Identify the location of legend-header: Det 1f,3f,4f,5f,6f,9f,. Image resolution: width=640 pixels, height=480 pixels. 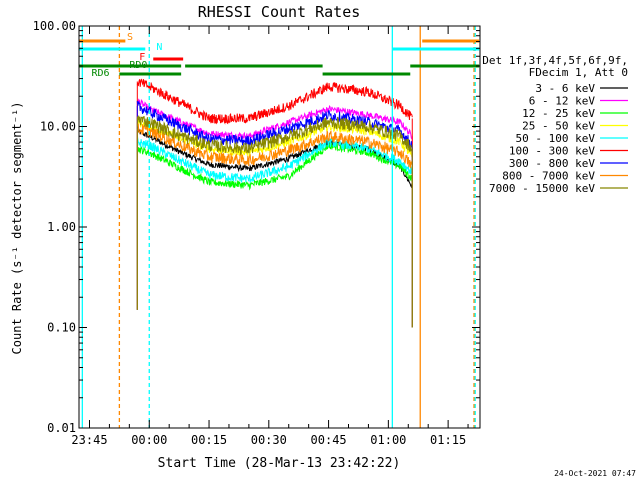
(555, 60).